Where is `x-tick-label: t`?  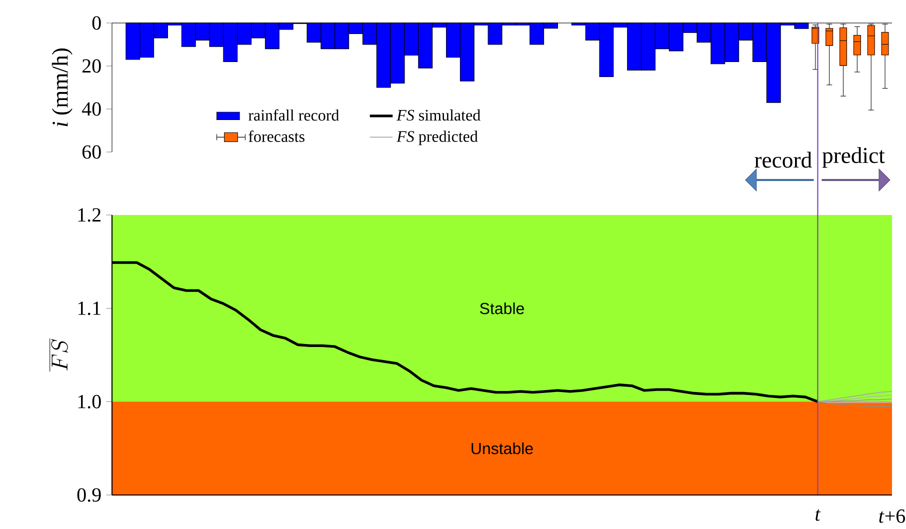 x-tick-label: t is located at coordinates (818, 515).